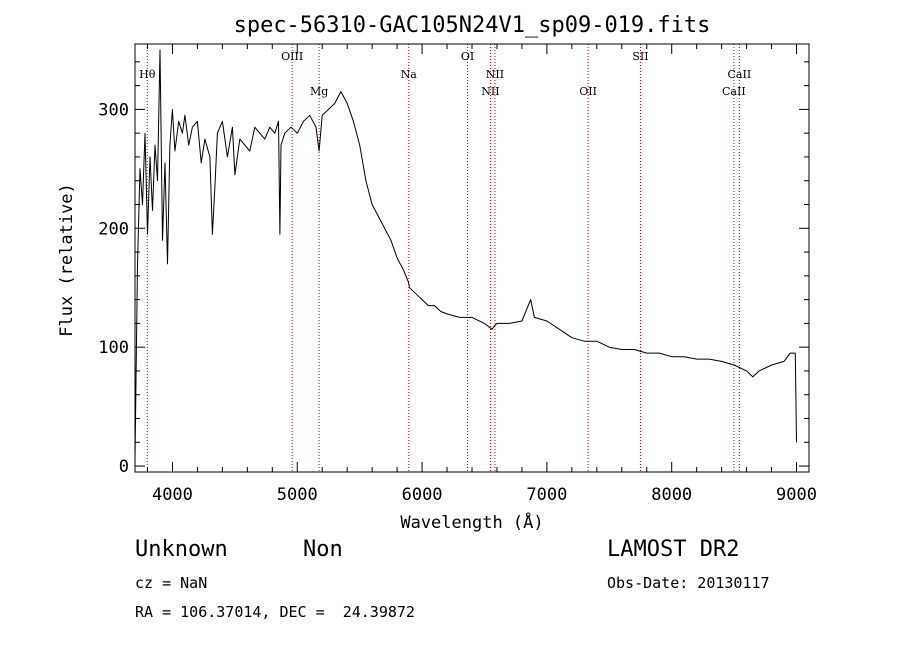 This screenshot has width=900, height=649. I want to click on line-label: Mg, so click(319, 91).